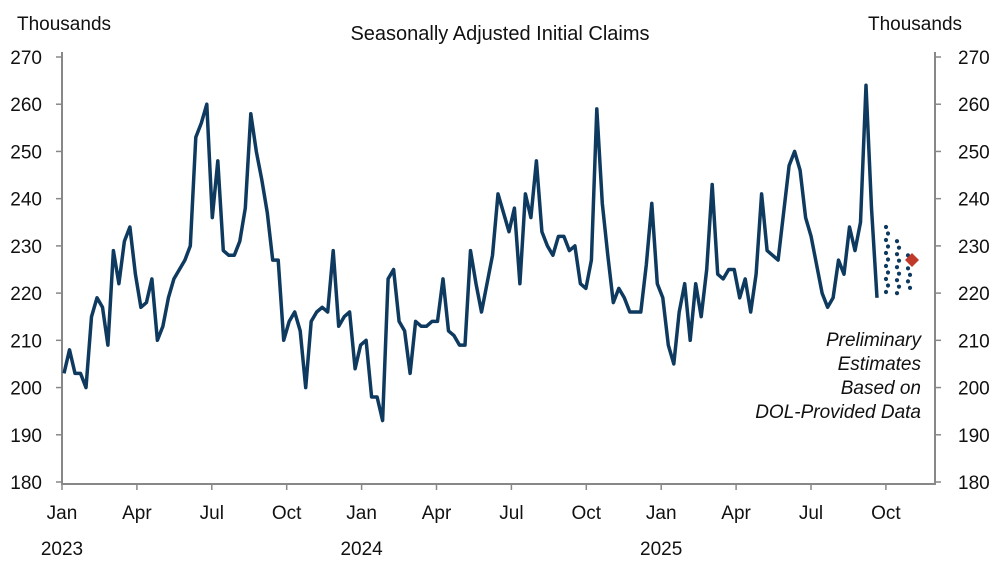 Image resolution: width=1000 pixels, height=573 pixels. I want to click on annotation-line: Estimates, so click(880, 364).